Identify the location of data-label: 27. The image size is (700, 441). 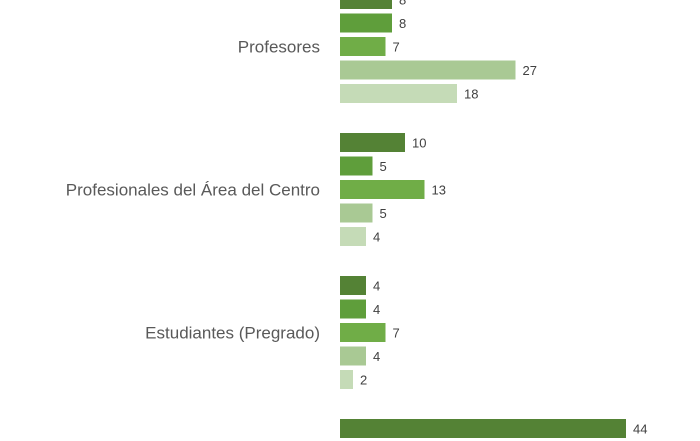
(530, 70).